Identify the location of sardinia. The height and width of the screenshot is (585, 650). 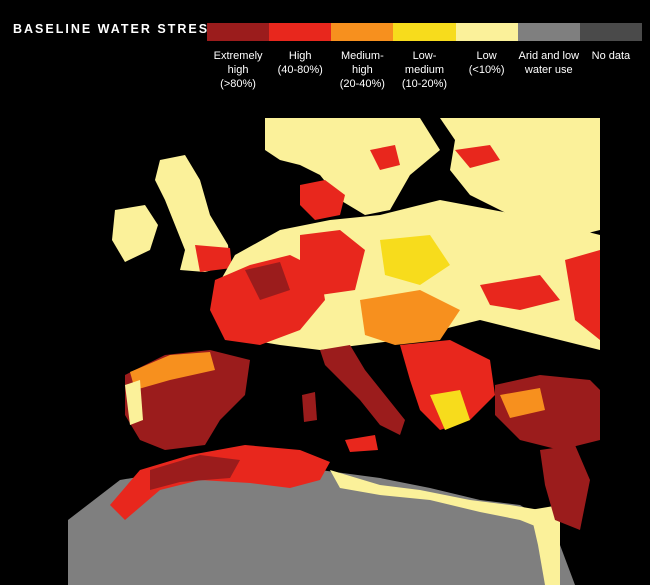
(309, 407).